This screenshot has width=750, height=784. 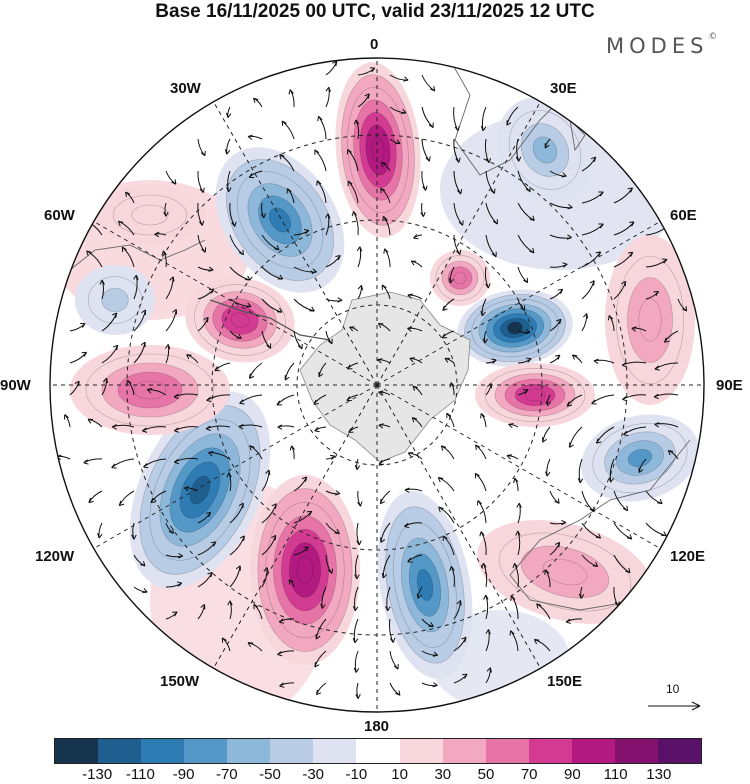 What do you see at coordinates (185, 88) in the screenshot?
I see `lon-label-30w: 30W` at bounding box center [185, 88].